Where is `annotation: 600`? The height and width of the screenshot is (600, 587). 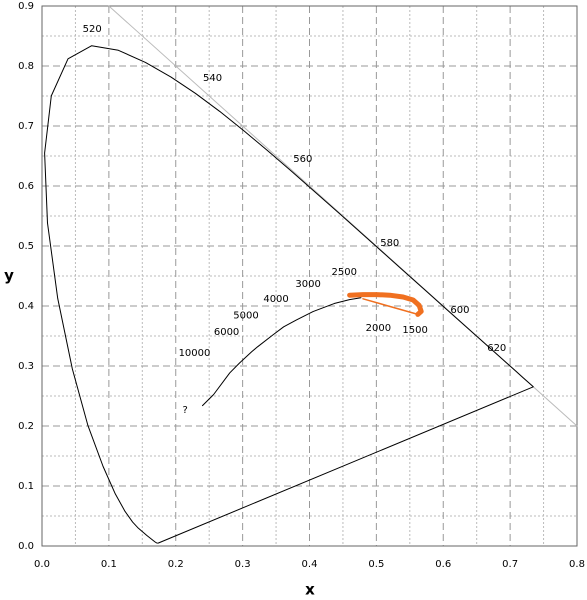
annotation: 600 is located at coordinates (459, 310).